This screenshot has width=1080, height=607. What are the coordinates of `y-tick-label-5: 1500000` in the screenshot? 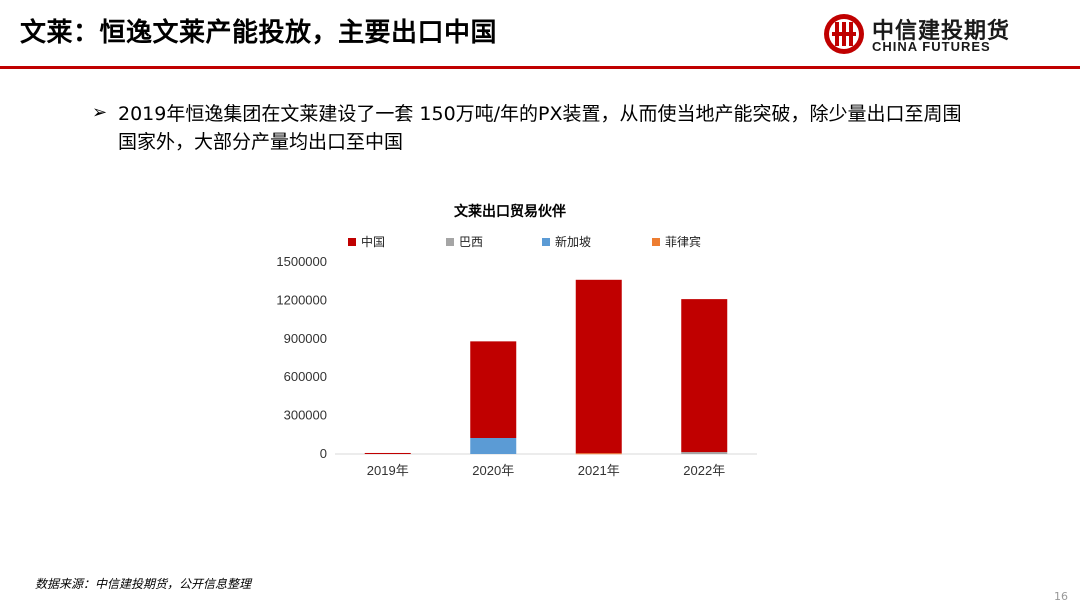 It's located at (301, 261).